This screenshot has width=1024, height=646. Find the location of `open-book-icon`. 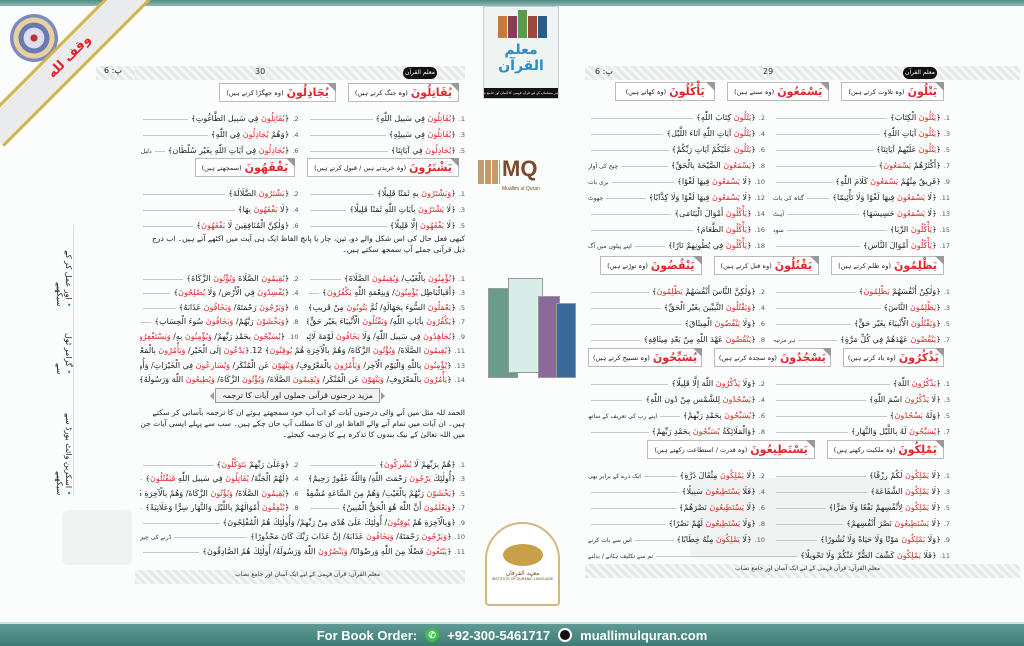

open-book-icon is located at coordinates (522, 555).